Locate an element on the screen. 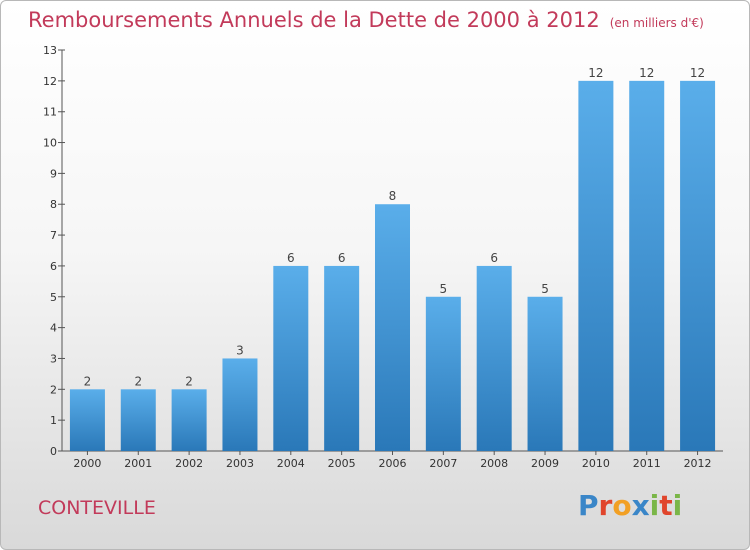 The height and width of the screenshot is (550, 750). x-tick-label: 2001 is located at coordinates (138, 463).